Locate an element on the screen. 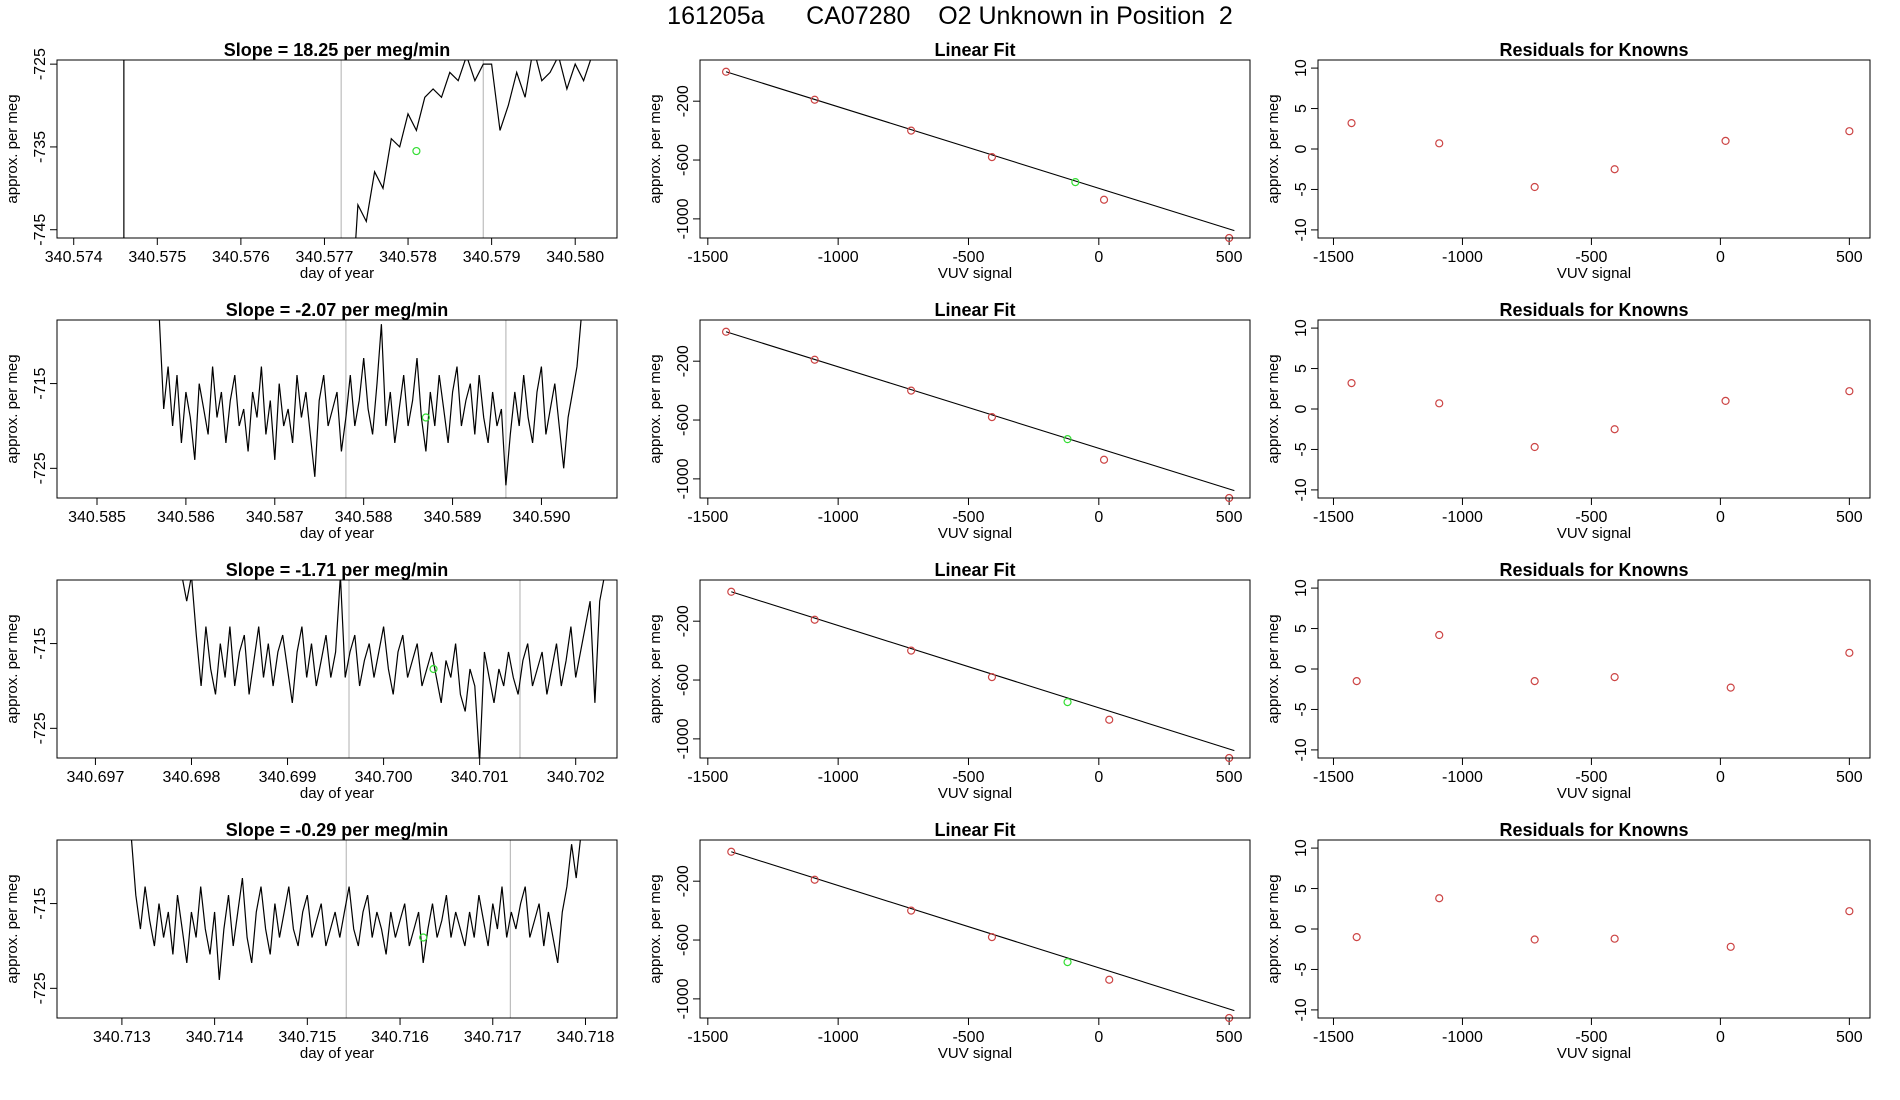  chart-11-ytick-label: -1000 is located at coordinates (683, 998).